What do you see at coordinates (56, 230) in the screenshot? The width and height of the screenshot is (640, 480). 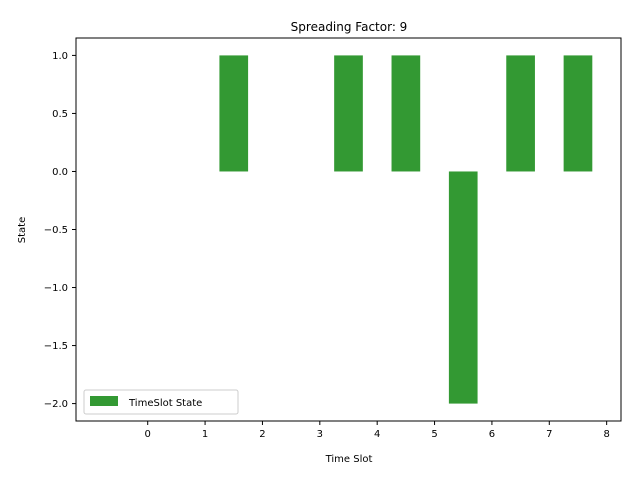 I see `y-tick-label: −0.5` at bounding box center [56, 230].